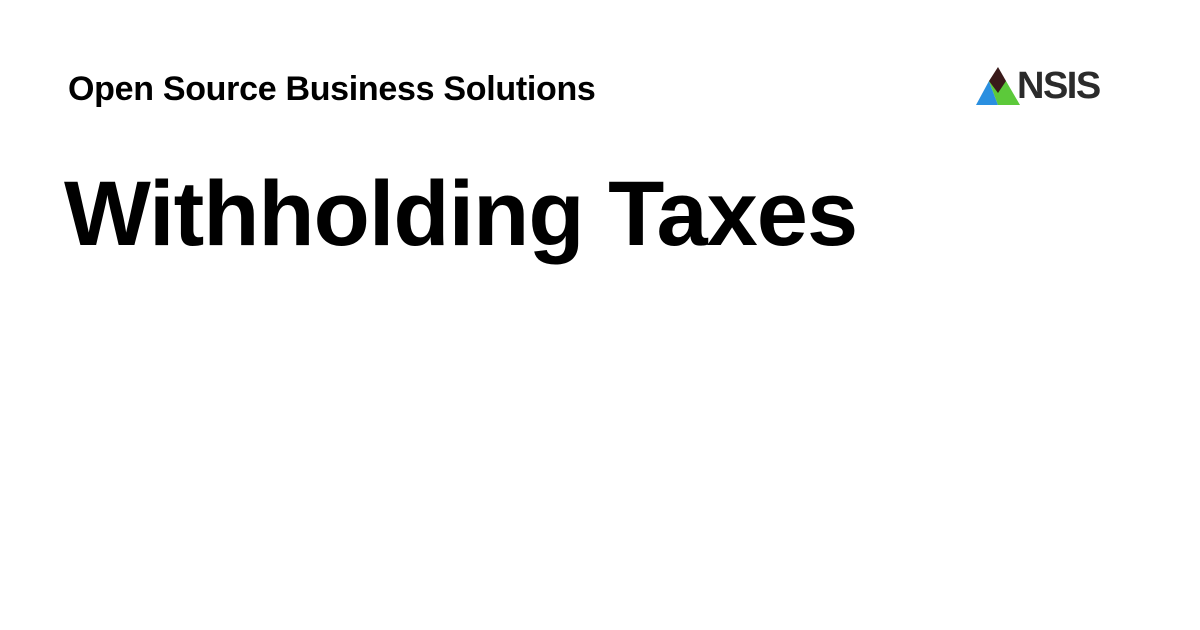 The height and width of the screenshot is (630, 1200). I want to click on site-name: Open Source Business Solutions, so click(332, 89).